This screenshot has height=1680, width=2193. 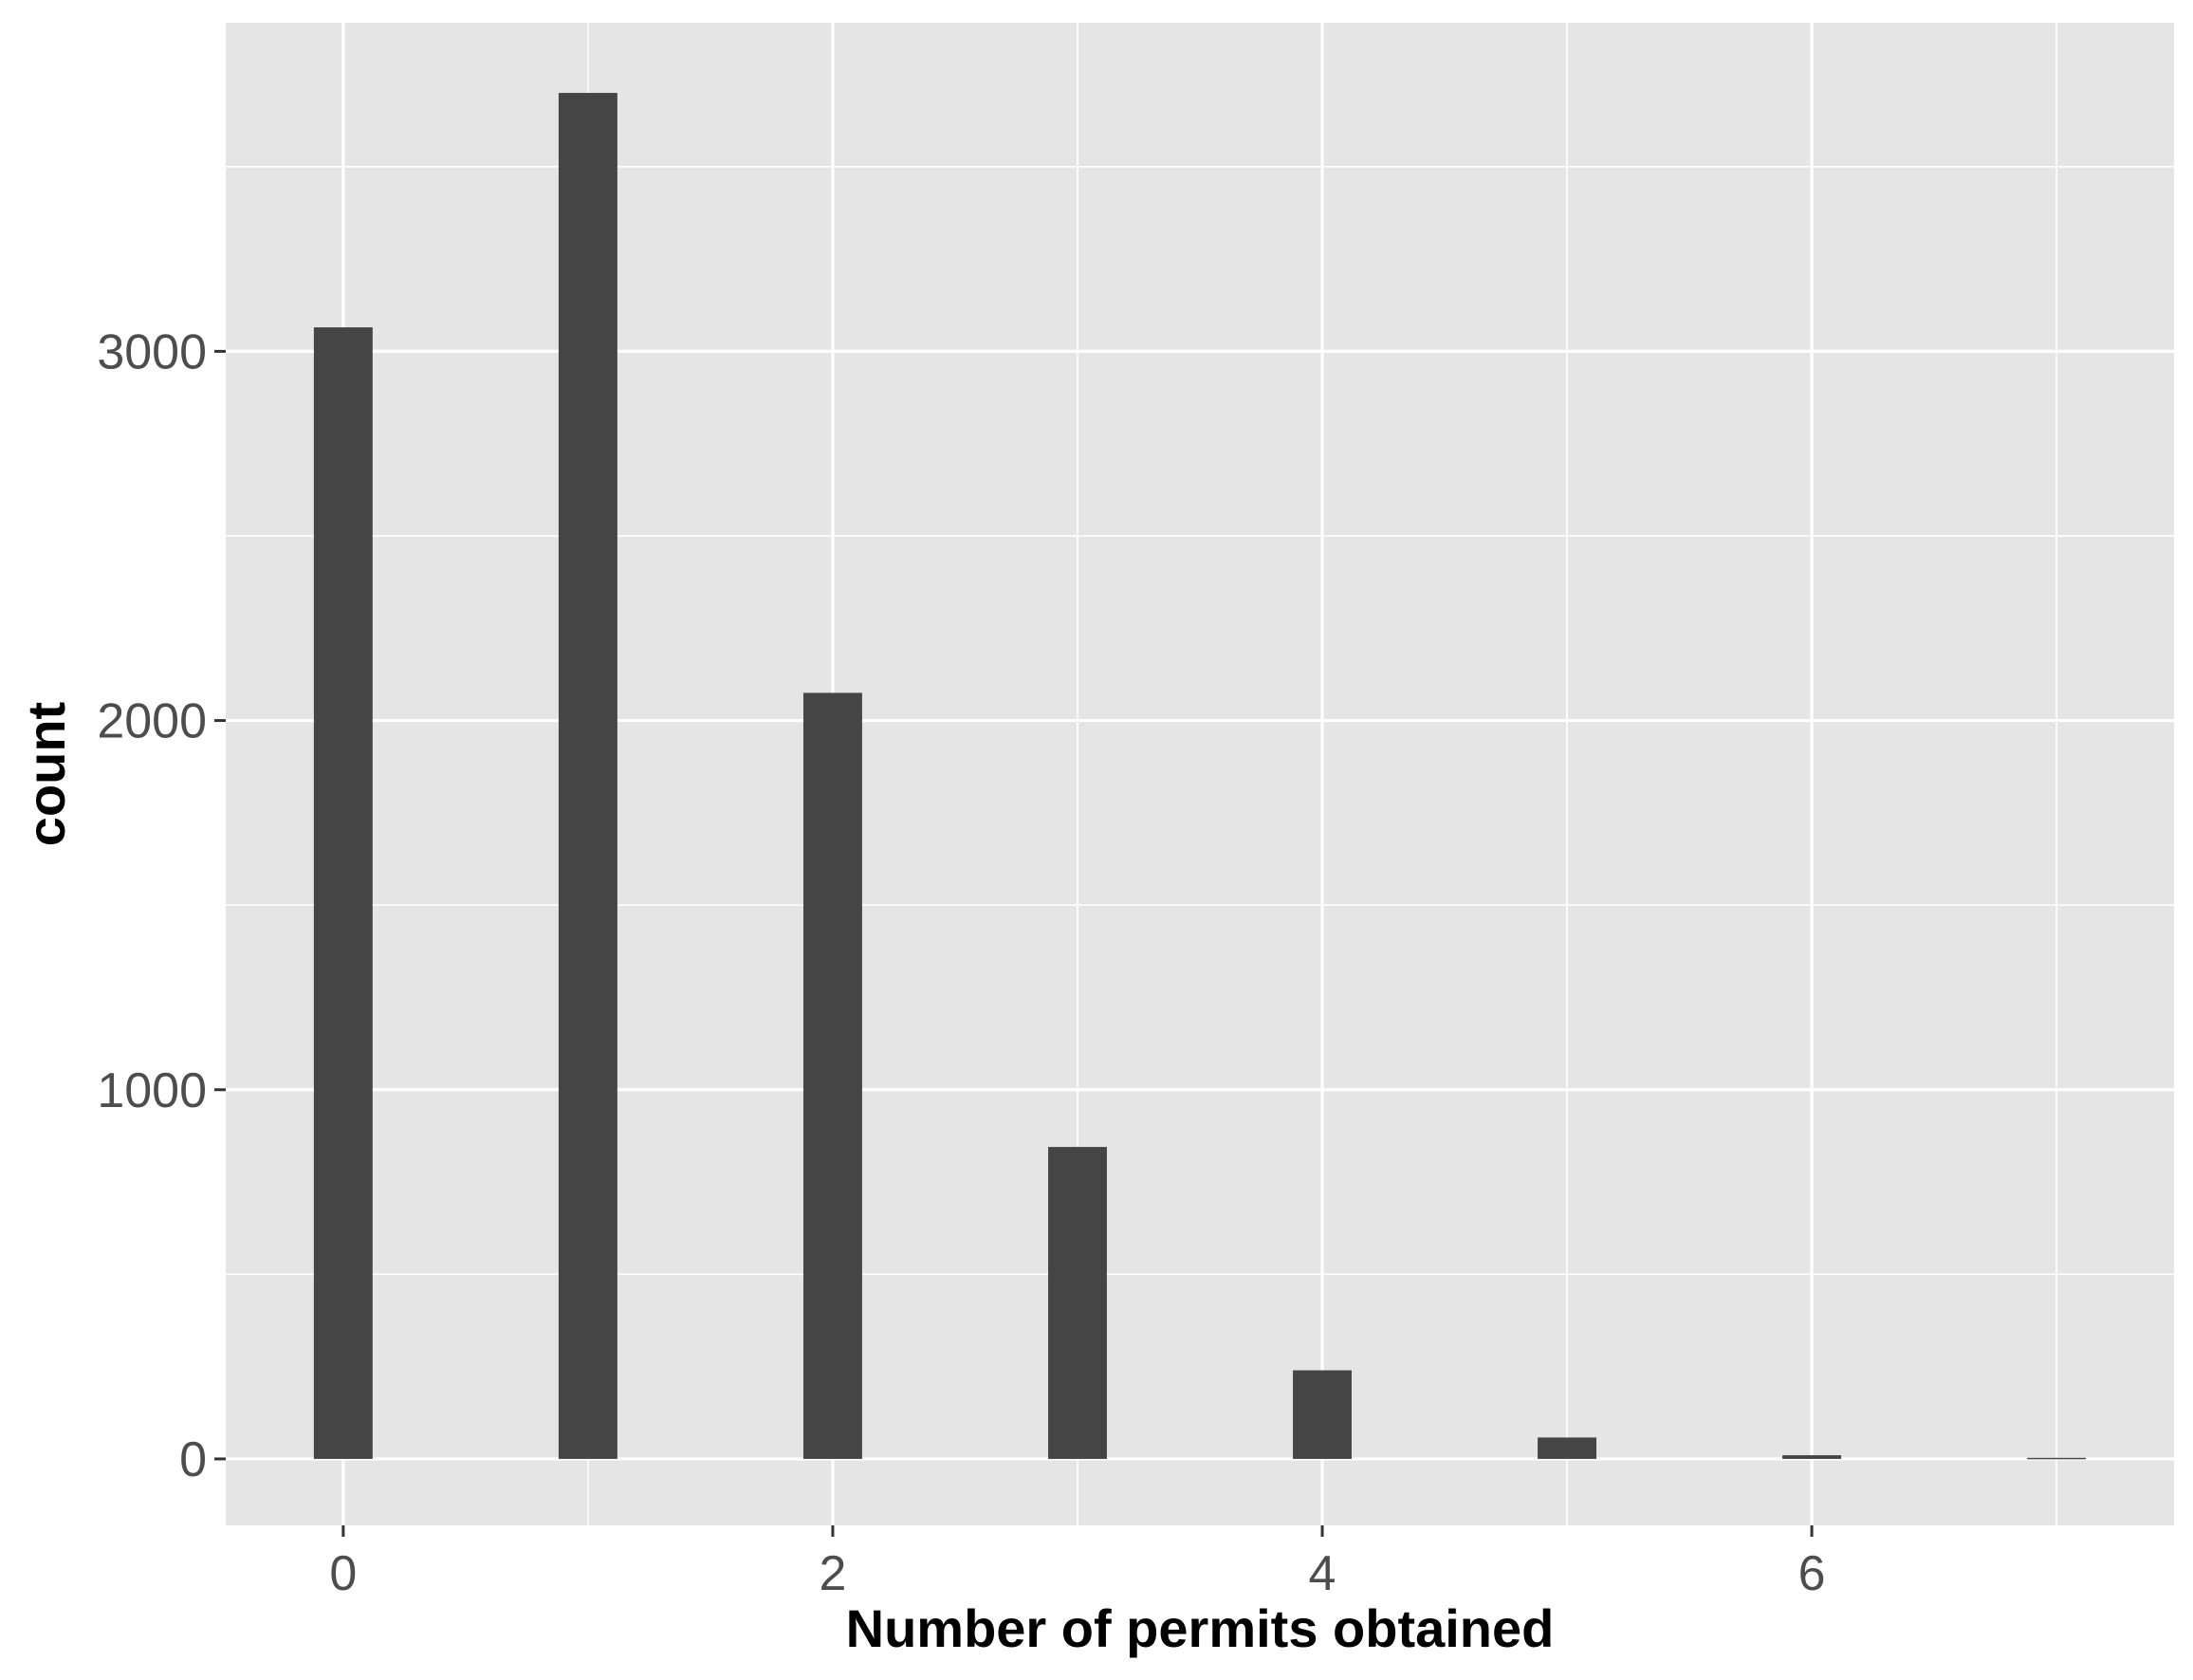 I want to click on y-tick-label: 0, so click(x=193, y=1459).